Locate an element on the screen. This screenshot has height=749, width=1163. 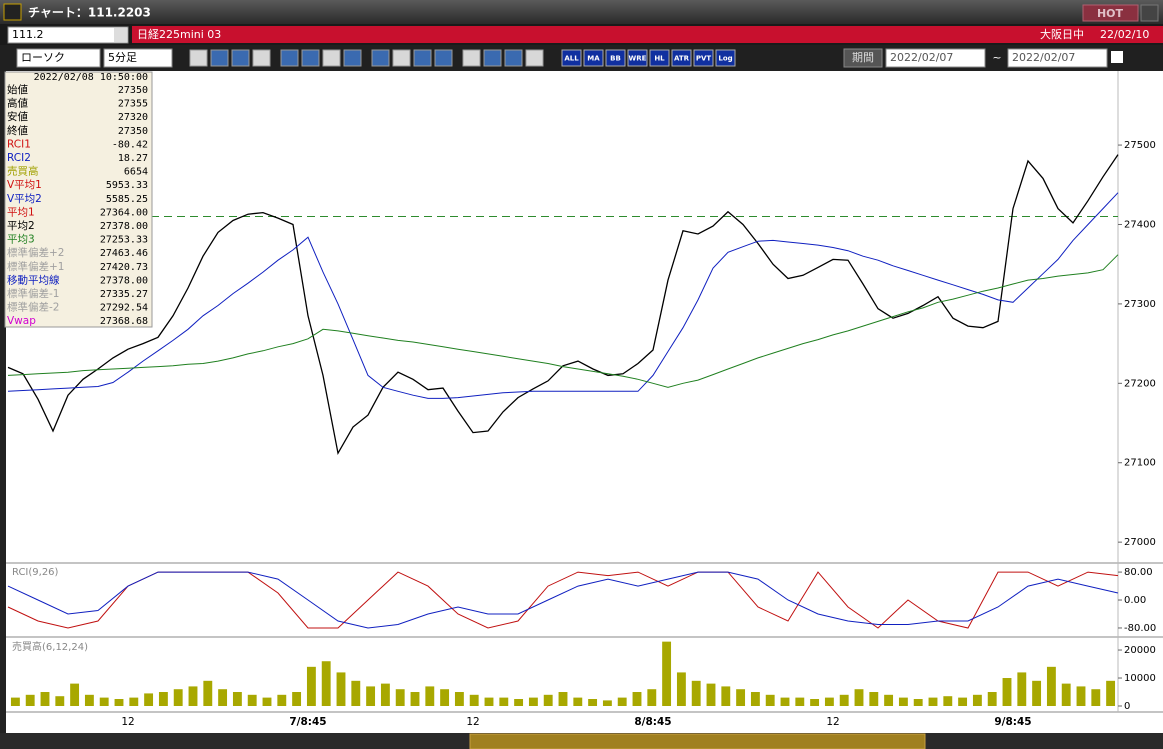
y-tick-label: 20000 is located at coordinates (1140, 650).